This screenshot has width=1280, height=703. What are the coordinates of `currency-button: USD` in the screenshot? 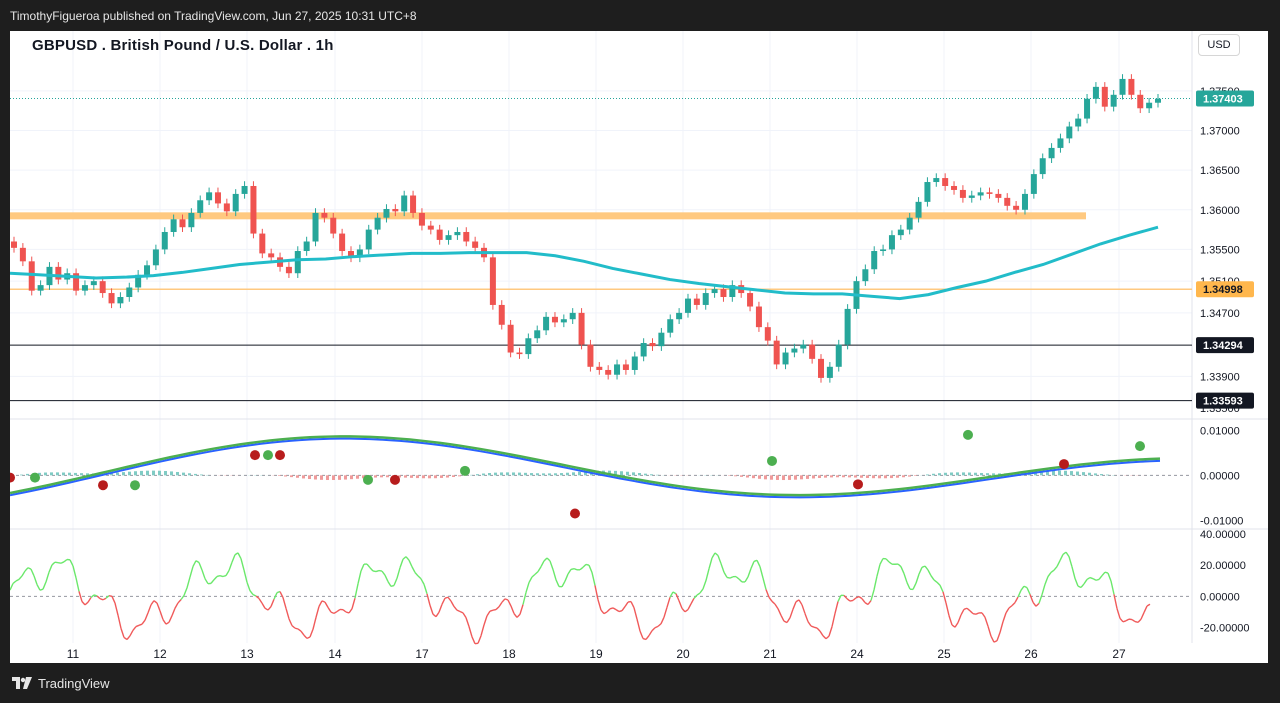 It's located at (1219, 45).